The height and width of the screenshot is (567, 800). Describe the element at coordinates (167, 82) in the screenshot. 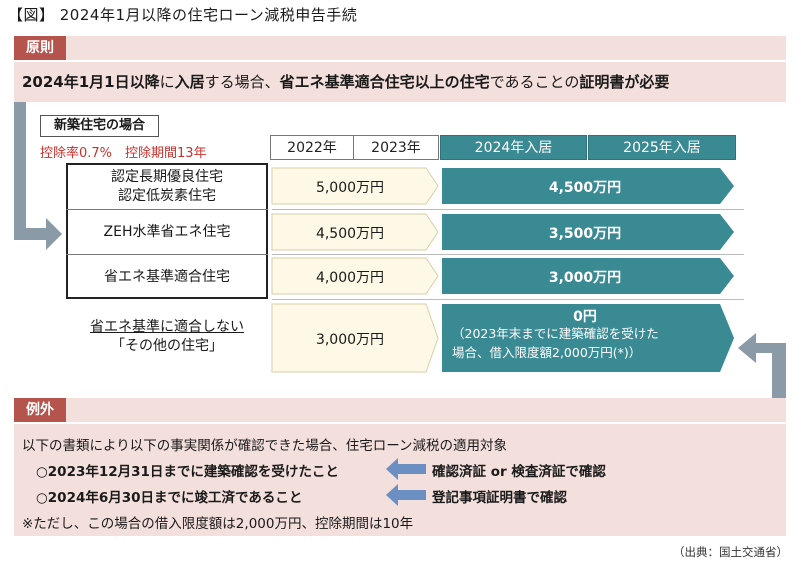

I see `principle-connector-1: に` at that location.